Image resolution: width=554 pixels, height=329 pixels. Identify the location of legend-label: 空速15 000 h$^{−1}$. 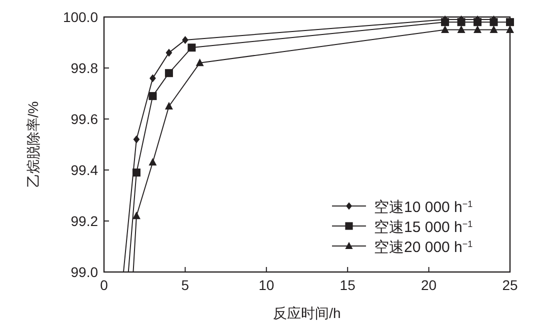
(423, 227).